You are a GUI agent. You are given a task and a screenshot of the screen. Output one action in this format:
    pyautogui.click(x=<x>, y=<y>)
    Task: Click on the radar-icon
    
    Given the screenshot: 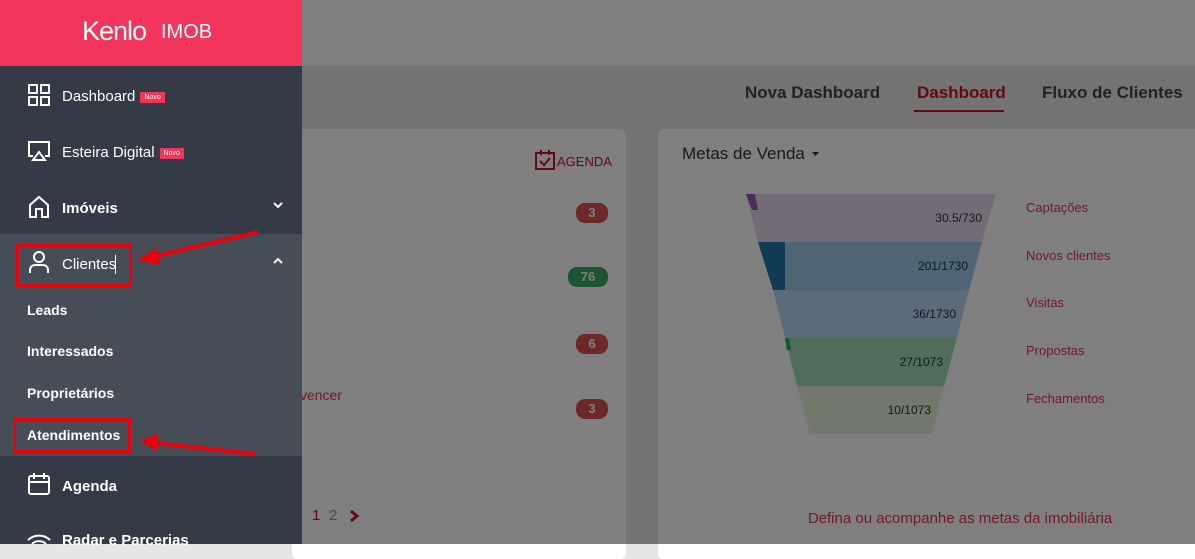 What is the action you would take?
    pyautogui.click(x=39, y=539)
    